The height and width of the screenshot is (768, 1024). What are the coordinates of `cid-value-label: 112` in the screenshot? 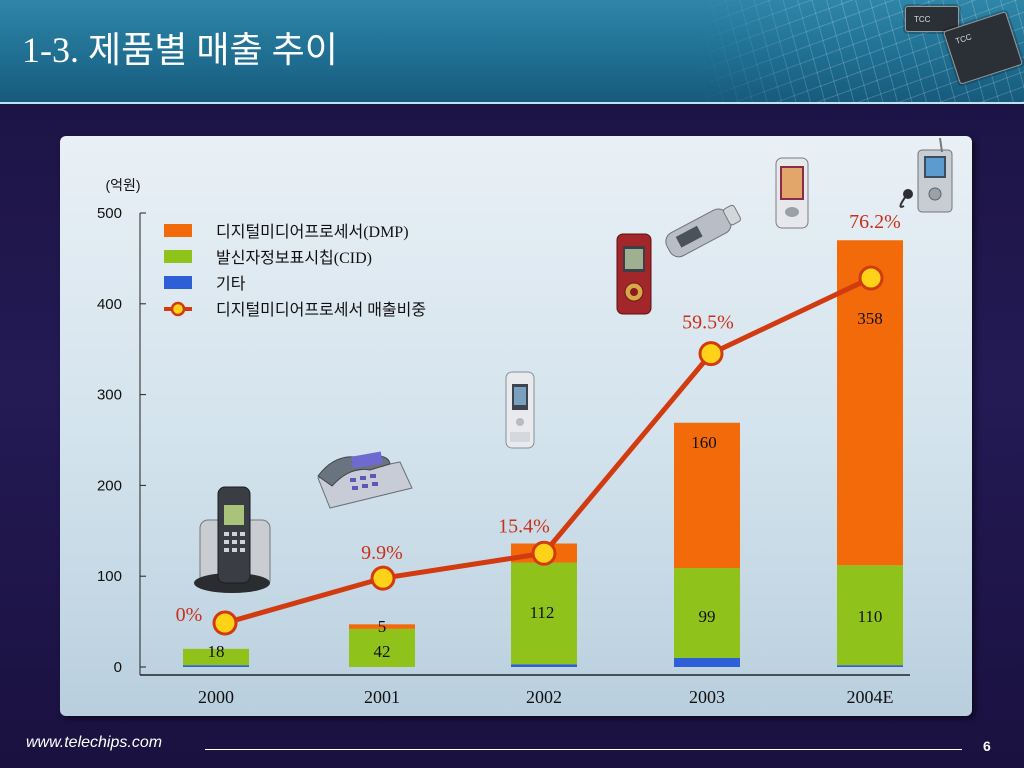 It's located at (542, 612).